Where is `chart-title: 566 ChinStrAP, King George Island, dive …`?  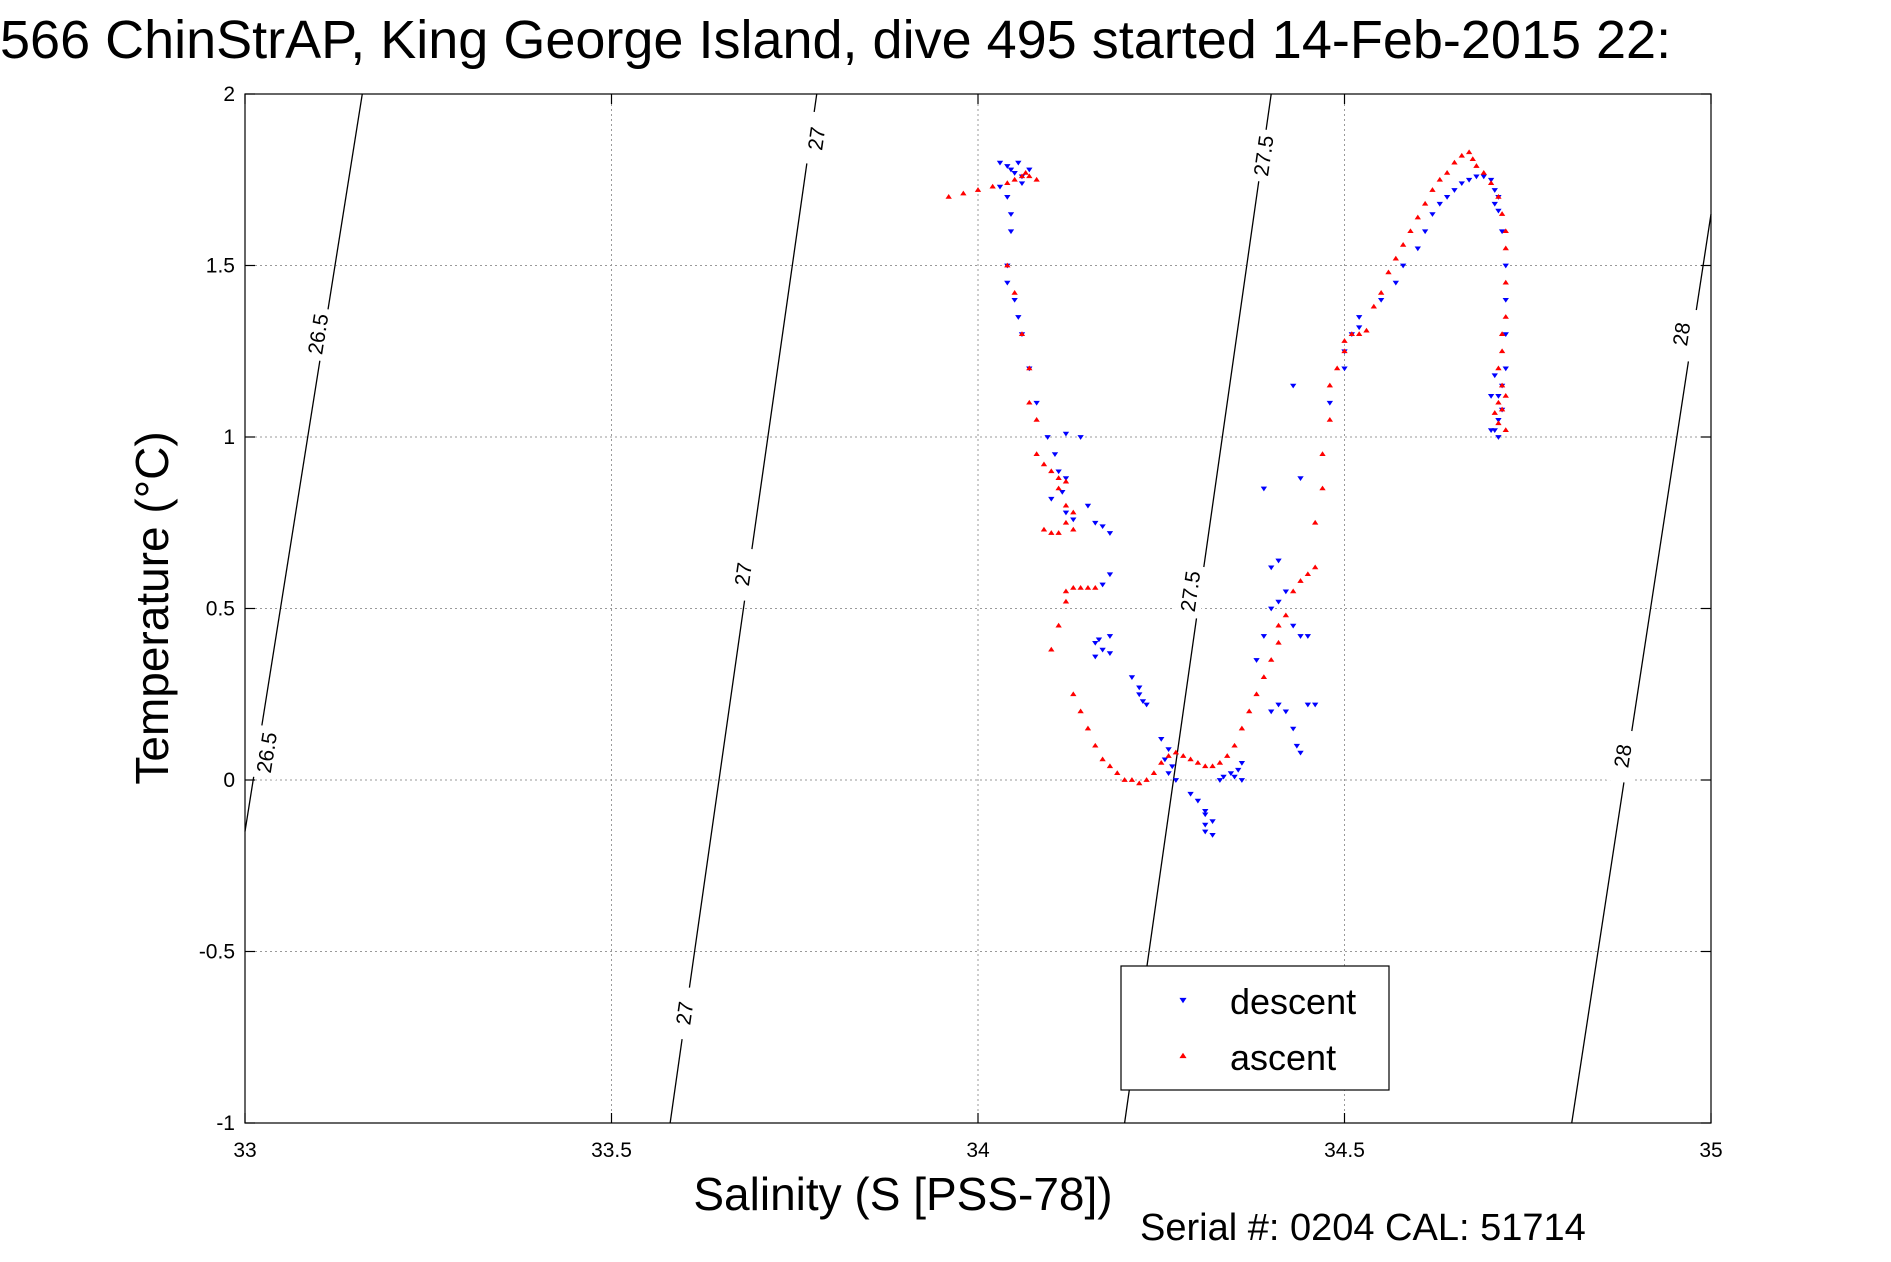 chart-title: 566 ChinStrAP, King George Island, dive … is located at coordinates (835, 40).